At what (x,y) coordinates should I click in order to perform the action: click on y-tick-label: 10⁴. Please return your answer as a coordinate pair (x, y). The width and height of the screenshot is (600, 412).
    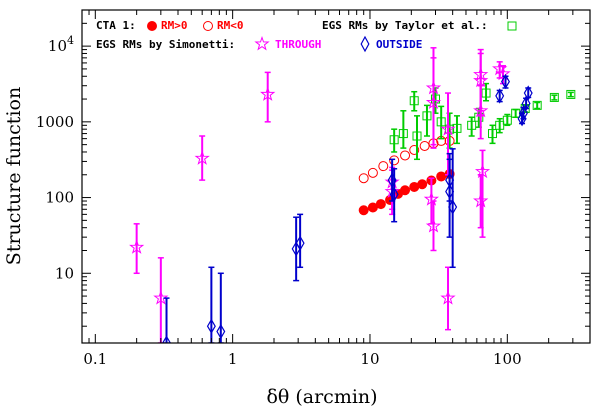
    Looking at the image, I should click on (61, 44).